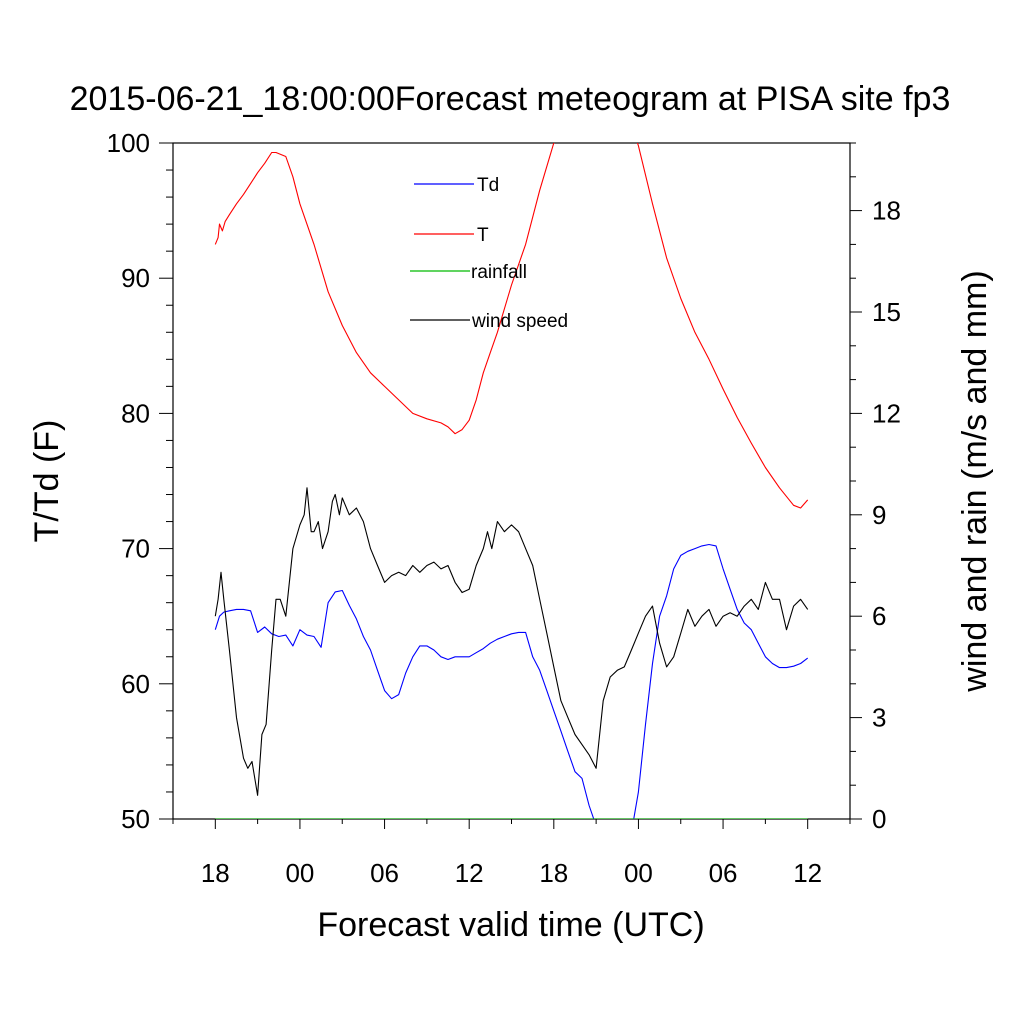  What do you see at coordinates (886, 211) in the screenshot?
I see `y-right-tick-label: 18` at bounding box center [886, 211].